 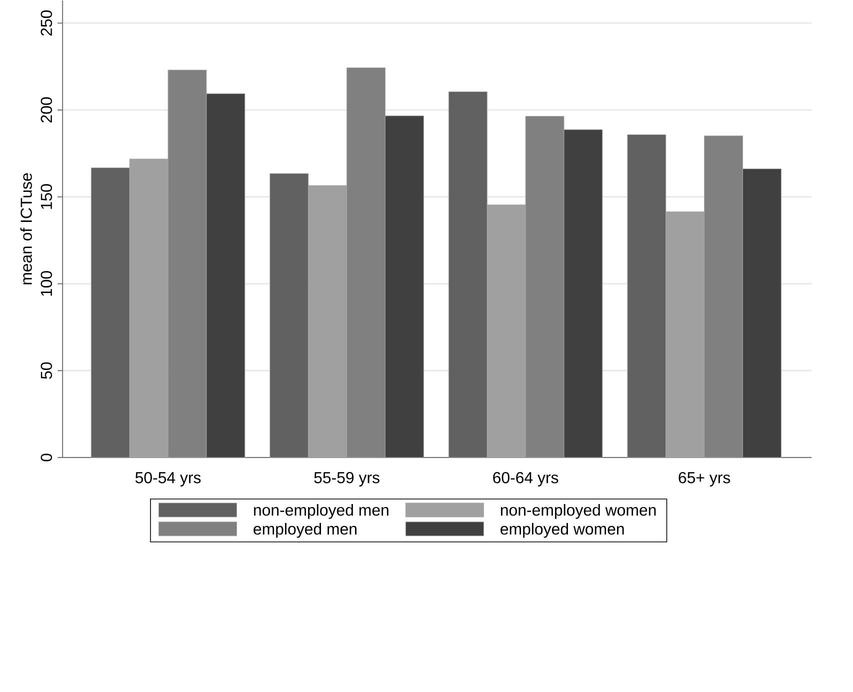 I want to click on y-tick-label: 100, so click(x=46, y=283).